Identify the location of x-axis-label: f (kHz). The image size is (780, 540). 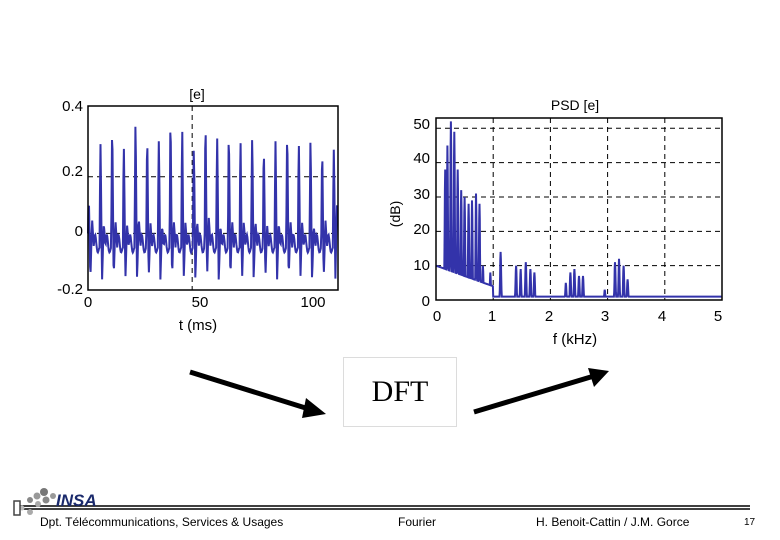
(575, 339).